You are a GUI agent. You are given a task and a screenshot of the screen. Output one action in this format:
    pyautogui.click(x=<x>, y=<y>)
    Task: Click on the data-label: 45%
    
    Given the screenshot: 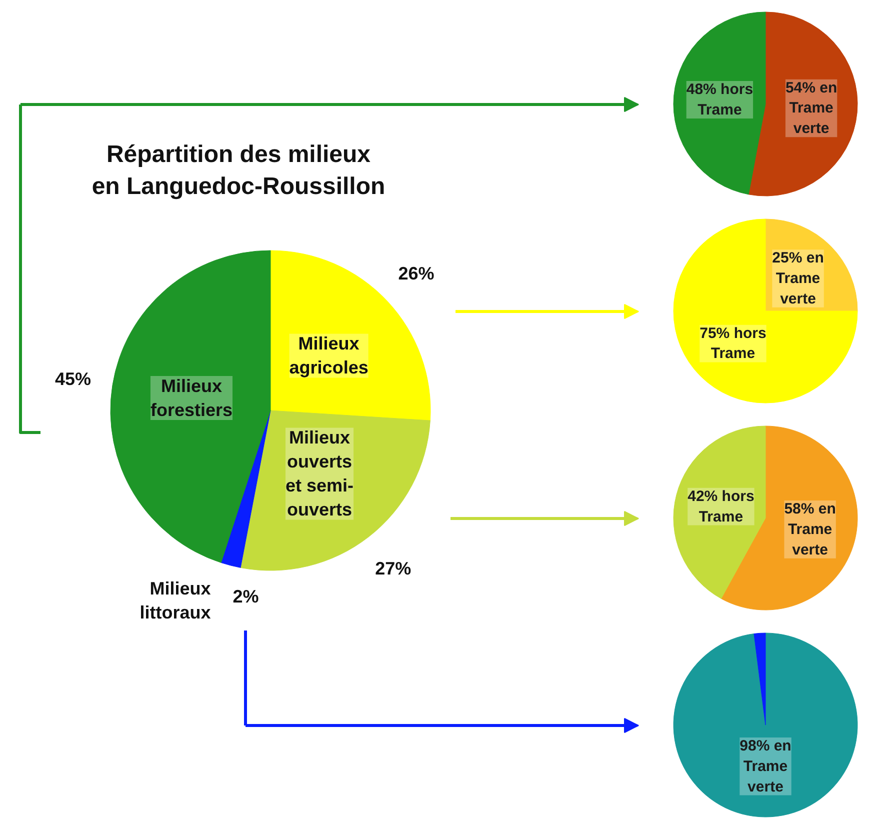 What is the action you would take?
    pyautogui.click(x=72, y=379)
    